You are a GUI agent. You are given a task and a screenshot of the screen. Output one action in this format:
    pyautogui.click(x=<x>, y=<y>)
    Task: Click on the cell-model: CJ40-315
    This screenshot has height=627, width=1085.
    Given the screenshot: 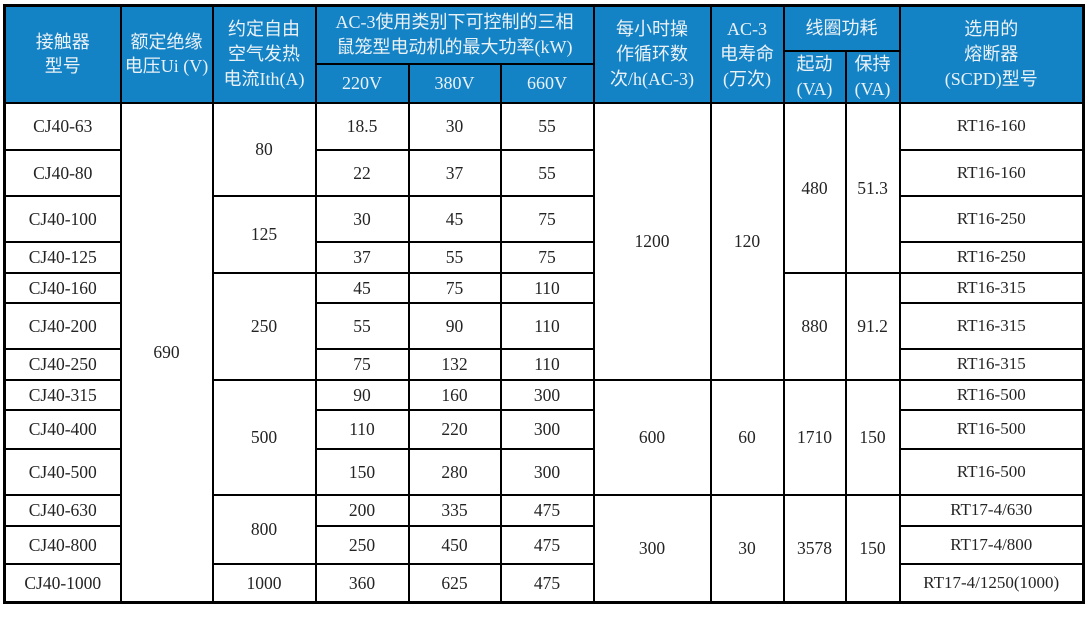 What is the action you would take?
    pyautogui.click(x=62, y=394)
    